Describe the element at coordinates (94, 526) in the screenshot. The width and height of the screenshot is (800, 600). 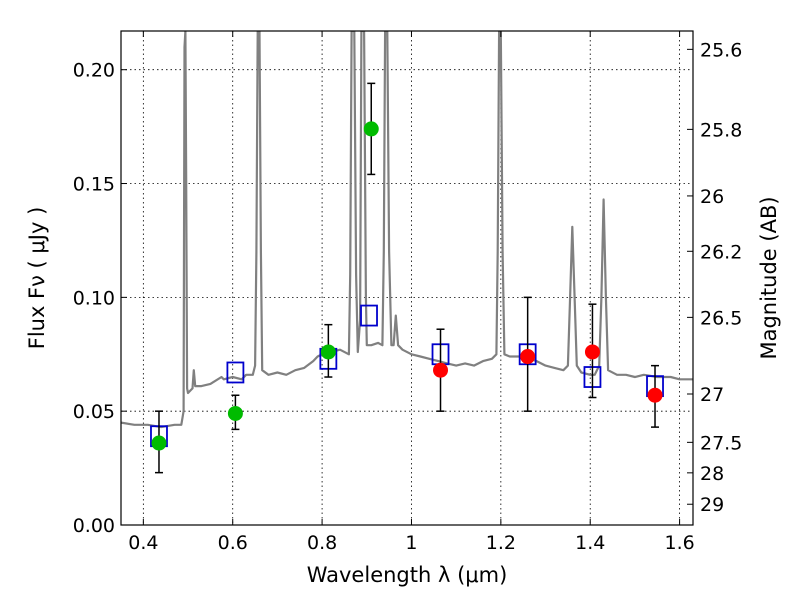
I see `y-tick-label: 0.00` at that location.